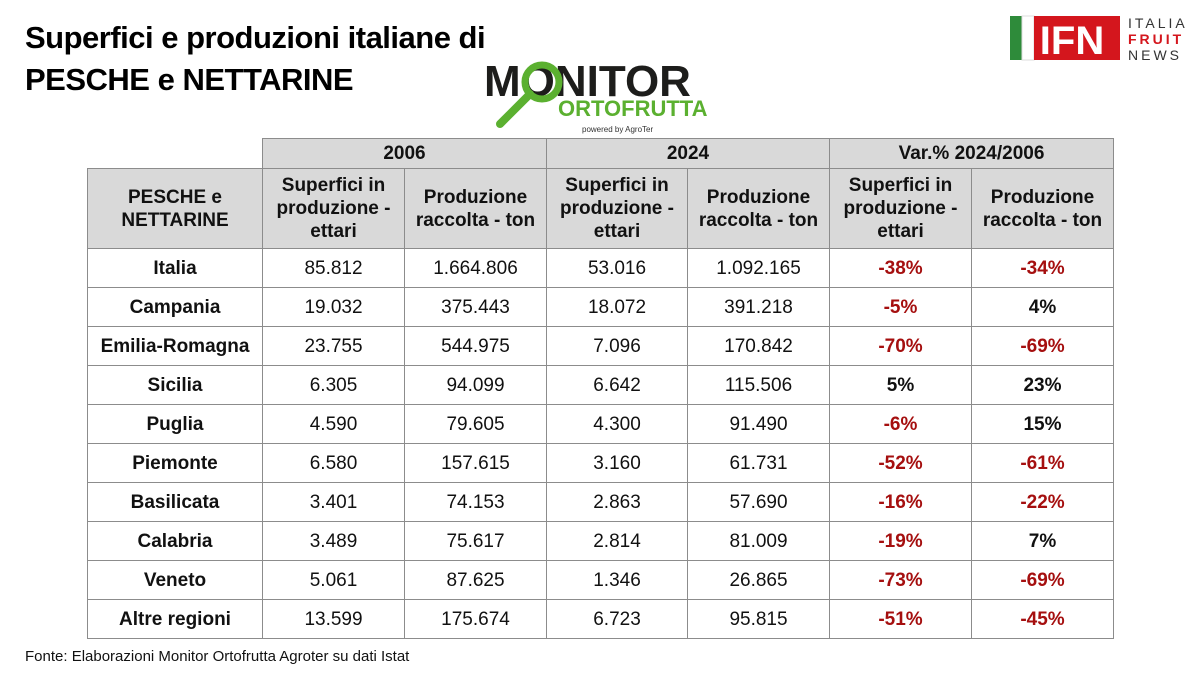 This screenshot has width=1200, height=675. What do you see at coordinates (633, 108) in the screenshot?
I see `logo-subtitle: ORTOFRUTTA` at bounding box center [633, 108].